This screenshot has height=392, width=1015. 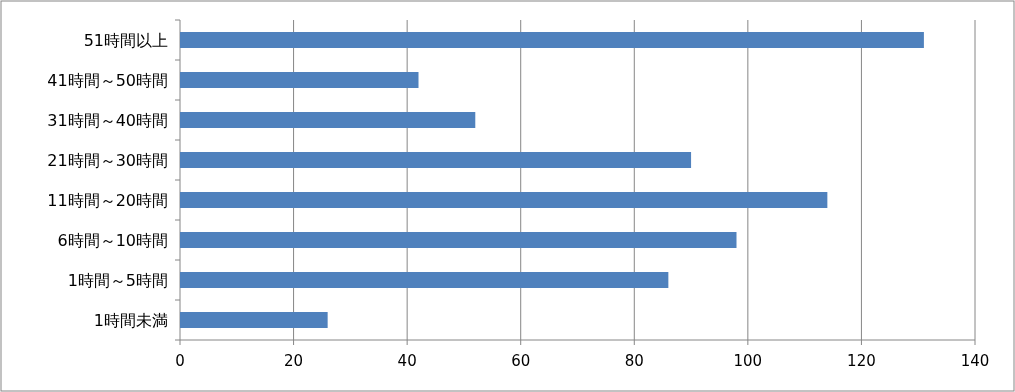 What do you see at coordinates (107, 120) in the screenshot?
I see `y-tick-label: 31時間～40時間` at bounding box center [107, 120].